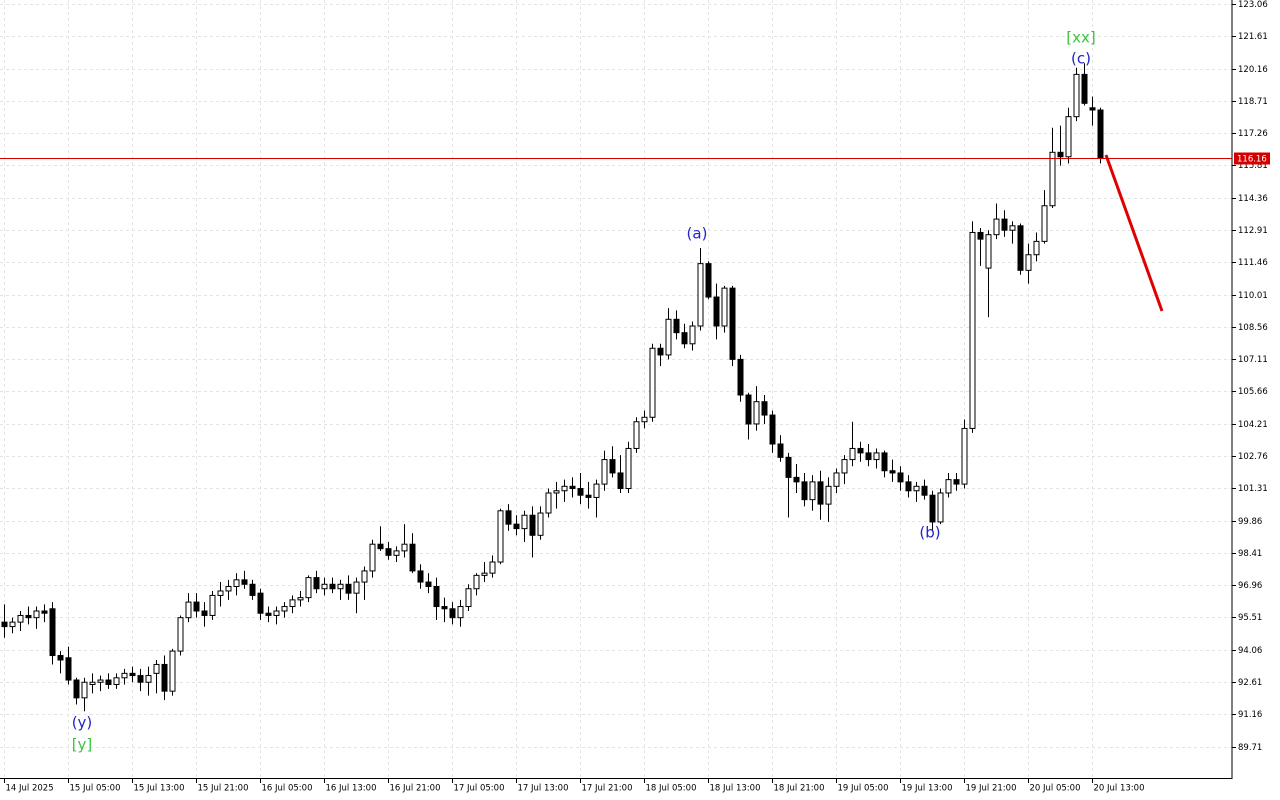 Image resolution: width=1280 pixels, height=800 pixels. What do you see at coordinates (863, 789) in the screenshot?
I see `x-tick-label: 19 Jul 05:00` at bounding box center [863, 789].